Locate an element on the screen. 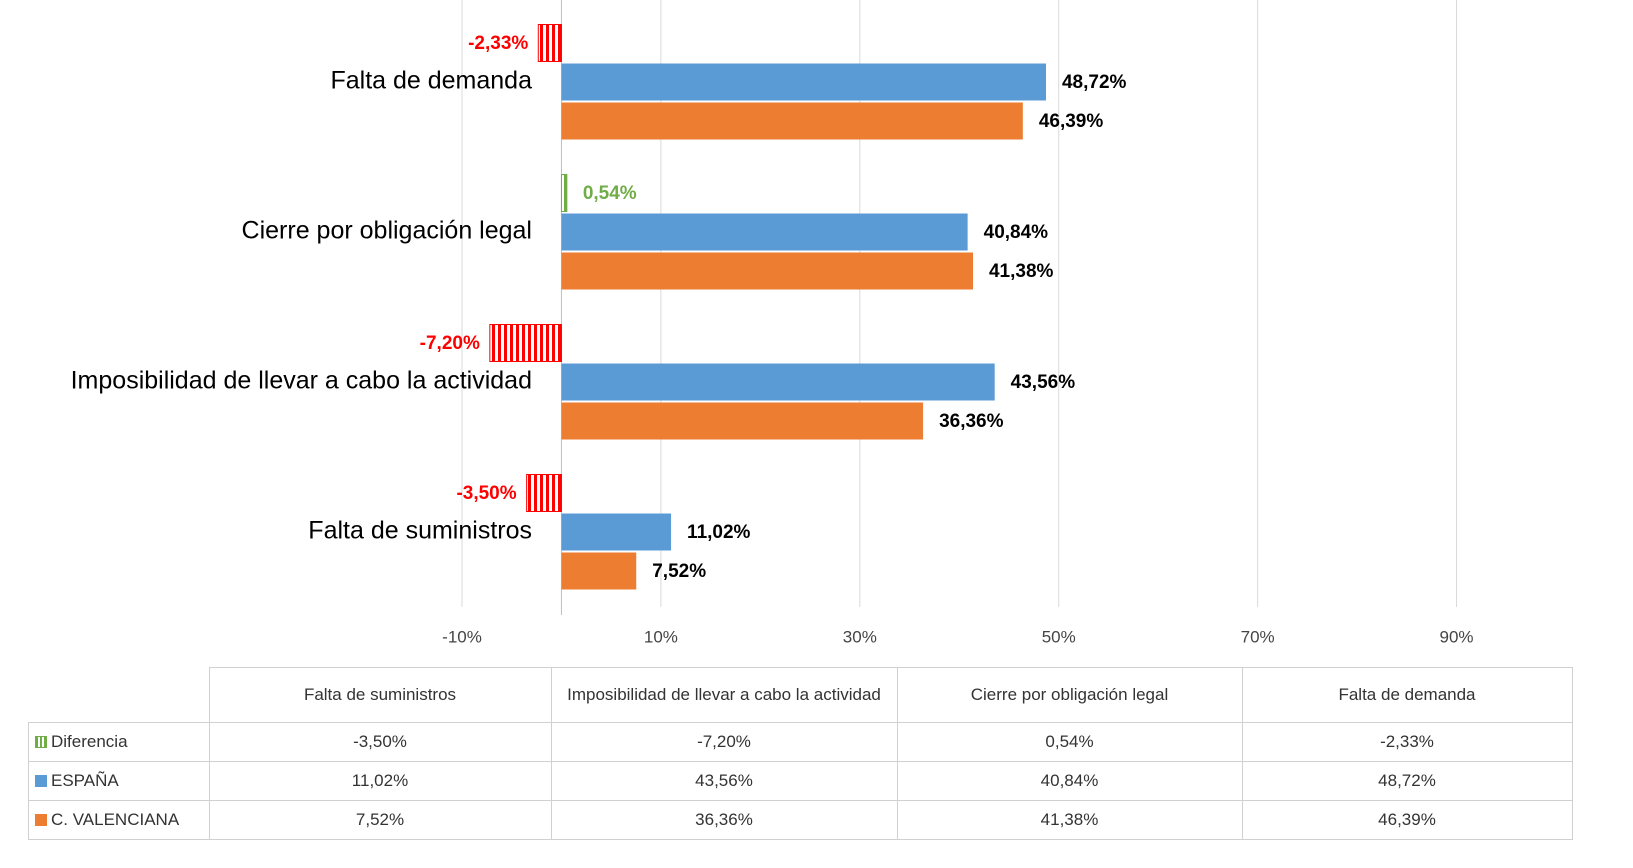 The height and width of the screenshot is (868, 1633). data-label: 0,54% is located at coordinates (610, 193).